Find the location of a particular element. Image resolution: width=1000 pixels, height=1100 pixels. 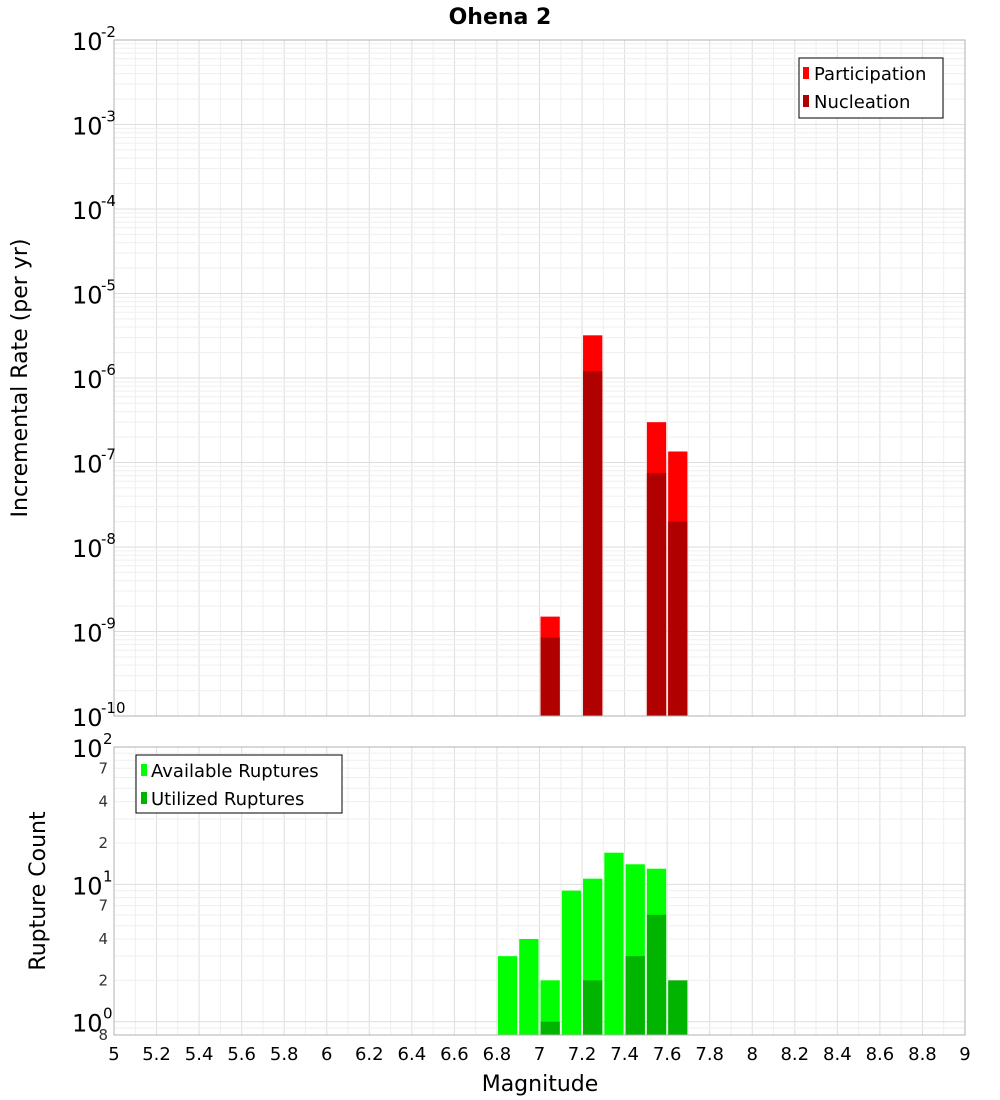

magnitude-x-tick: 9 is located at coordinates (964, 1054).